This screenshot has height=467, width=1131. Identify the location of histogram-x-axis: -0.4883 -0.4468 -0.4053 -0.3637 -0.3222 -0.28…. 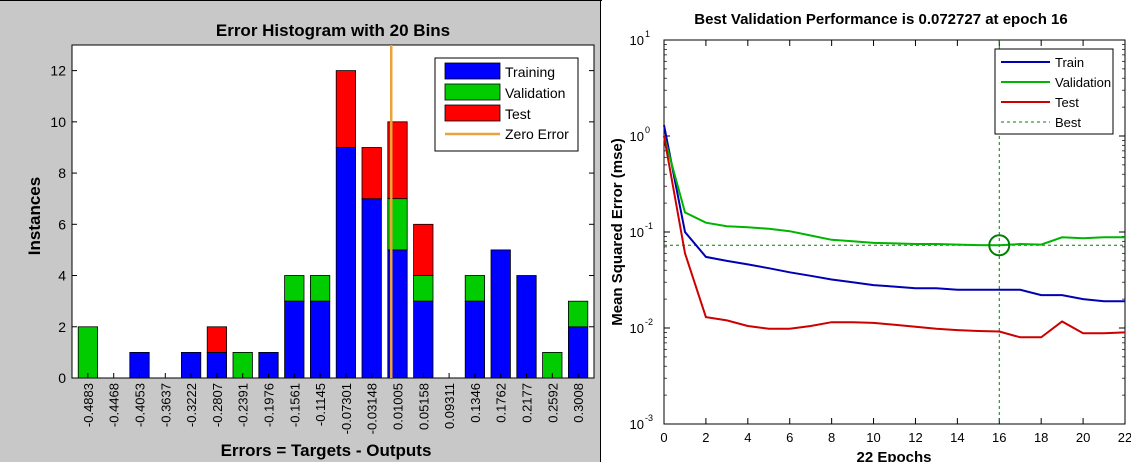
(333, 403).